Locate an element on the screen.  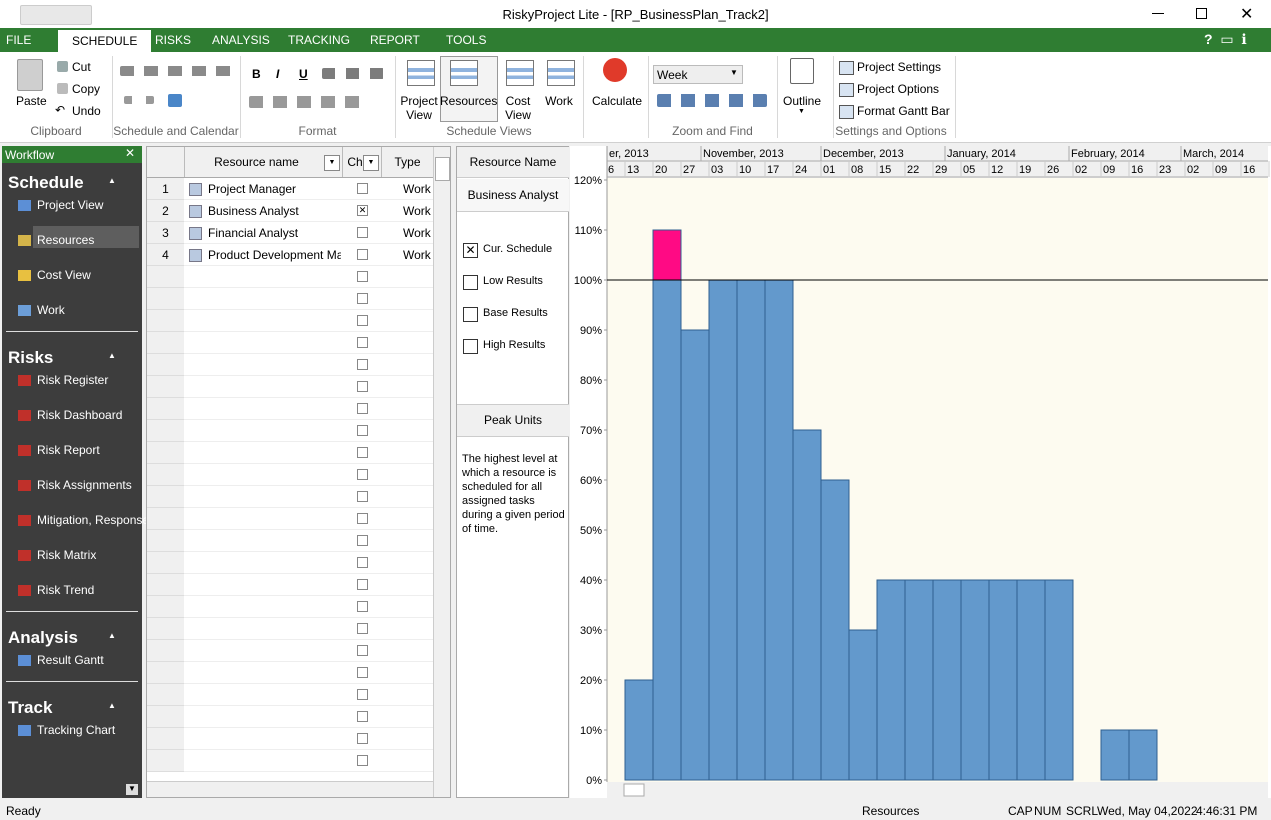
legend-option: High Results is located at coordinates (514, 345).